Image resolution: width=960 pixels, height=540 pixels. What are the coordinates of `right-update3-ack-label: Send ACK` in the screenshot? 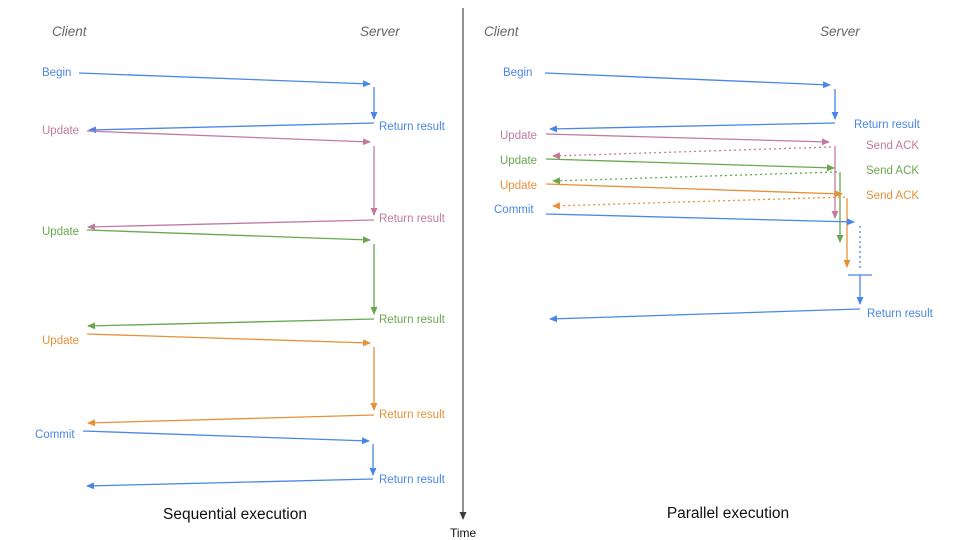 It's located at (892, 196).